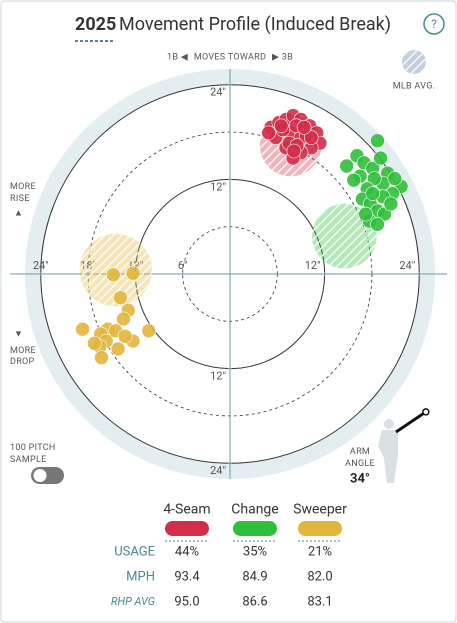  Describe the element at coordinates (320, 551) in the screenshot. I see `usage-value: 21%` at that location.